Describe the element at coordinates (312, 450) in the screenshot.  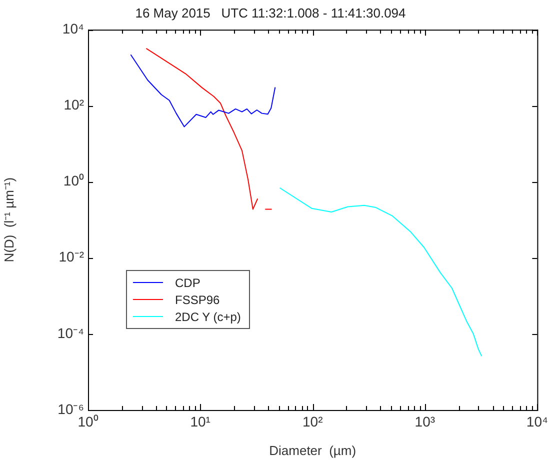
I see `x-axis-title: Diameter (µm)` at that location.